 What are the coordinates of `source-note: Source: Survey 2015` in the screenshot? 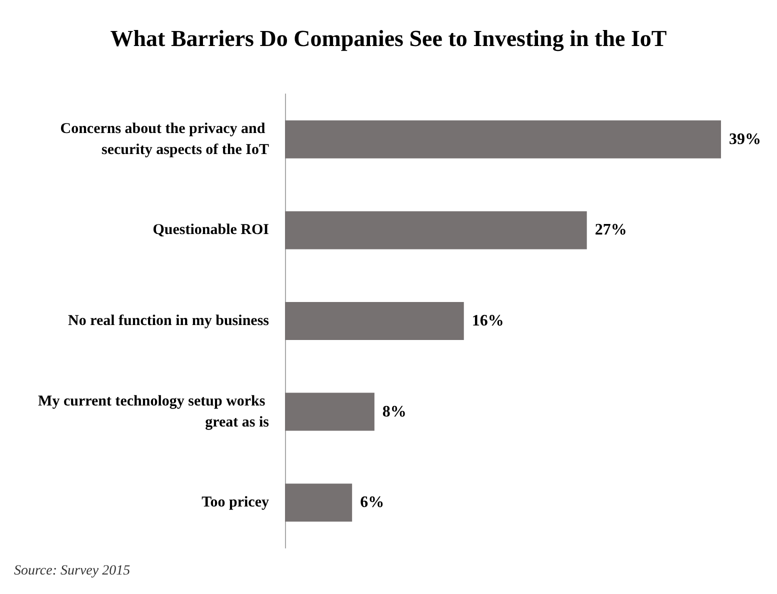 It's located at (72, 571).